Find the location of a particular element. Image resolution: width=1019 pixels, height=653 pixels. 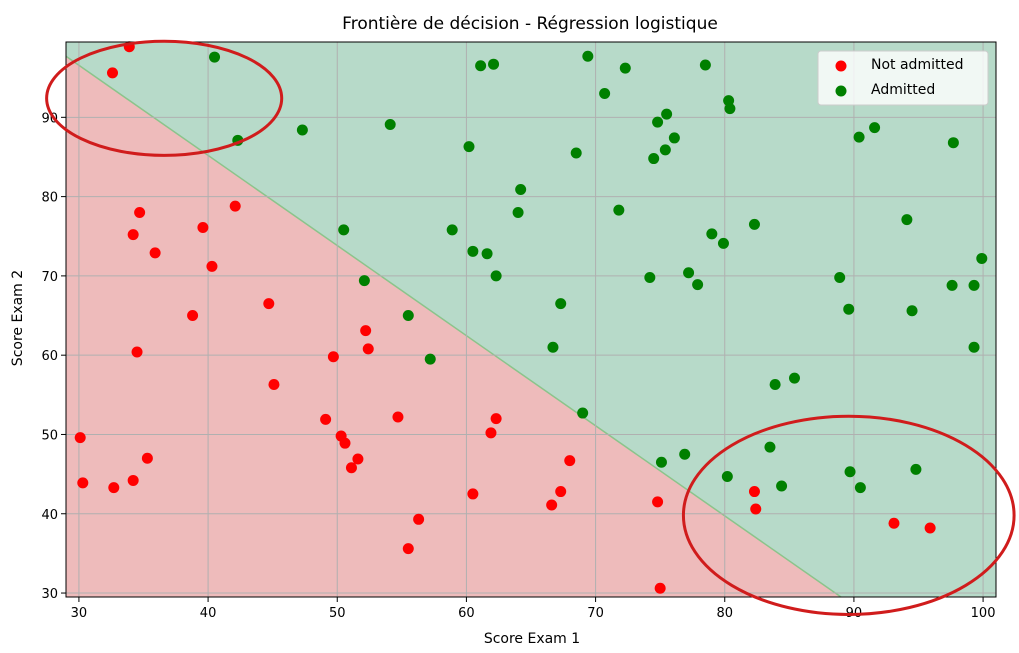

y-axis-ticks: 30 40 50 60 70 80 90 is located at coordinates (53, 356).